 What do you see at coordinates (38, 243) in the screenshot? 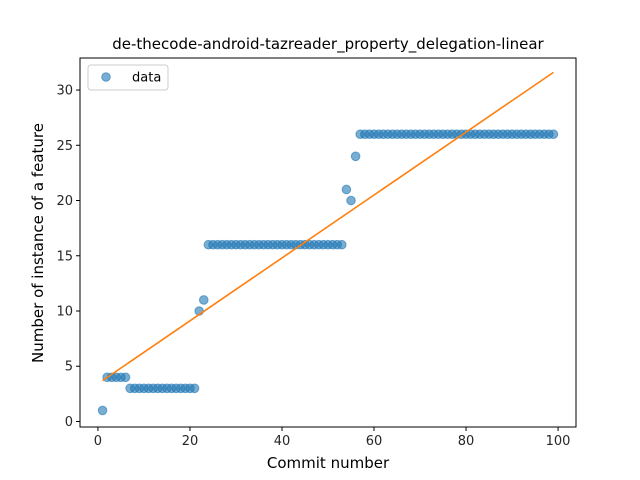
I see `y-axis-label: Number of instance of a feature` at bounding box center [38, 243].